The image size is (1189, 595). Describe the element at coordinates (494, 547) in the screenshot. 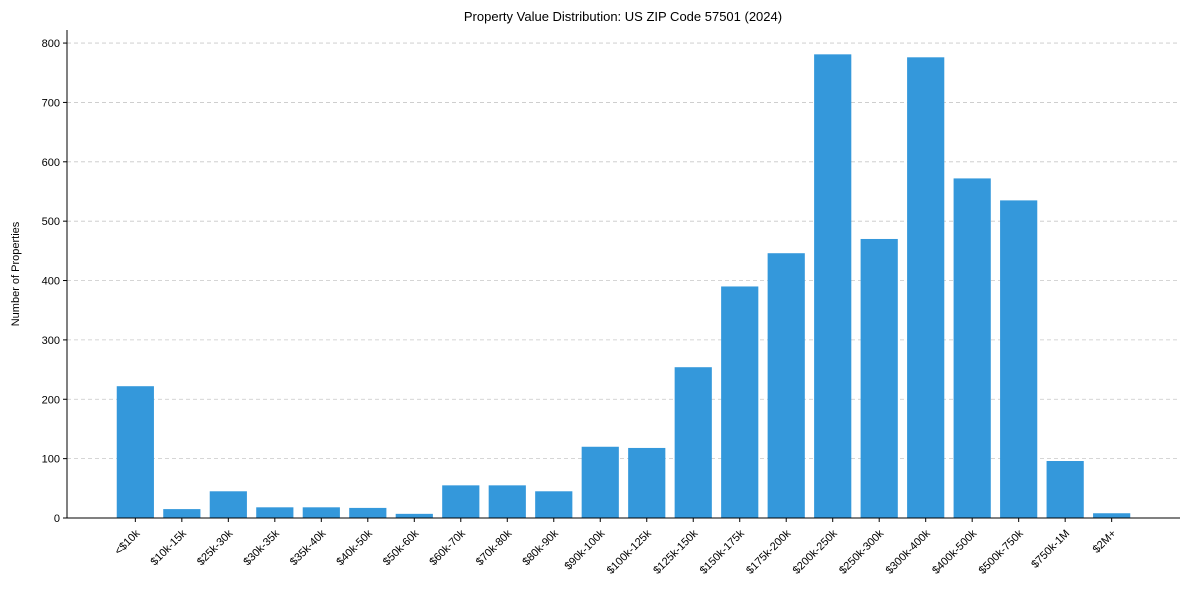

I see `x-tick-label: $70k-80k` at that location.